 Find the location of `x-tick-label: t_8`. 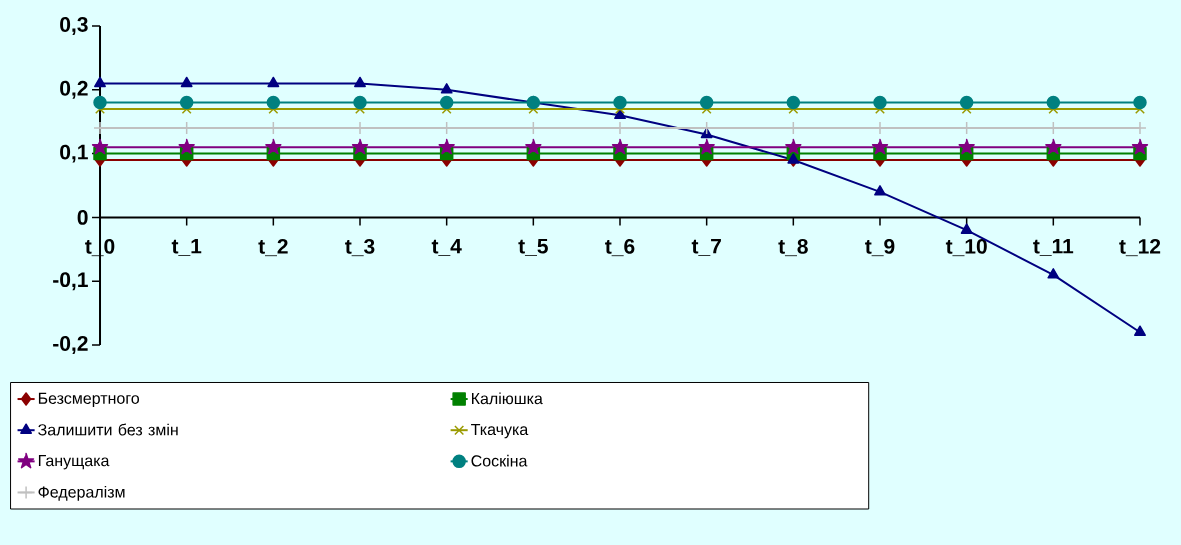

x-tick-label: t_8 is located at coordinates (793, 247).